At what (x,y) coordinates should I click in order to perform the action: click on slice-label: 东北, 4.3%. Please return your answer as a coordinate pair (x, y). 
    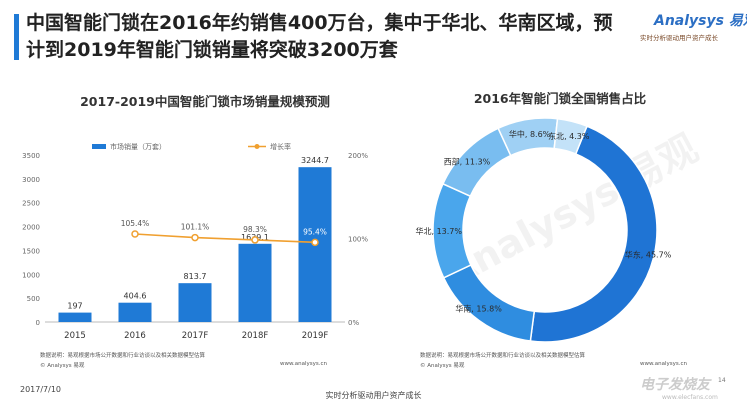
    Looking at the image, I should click on (569, 136).